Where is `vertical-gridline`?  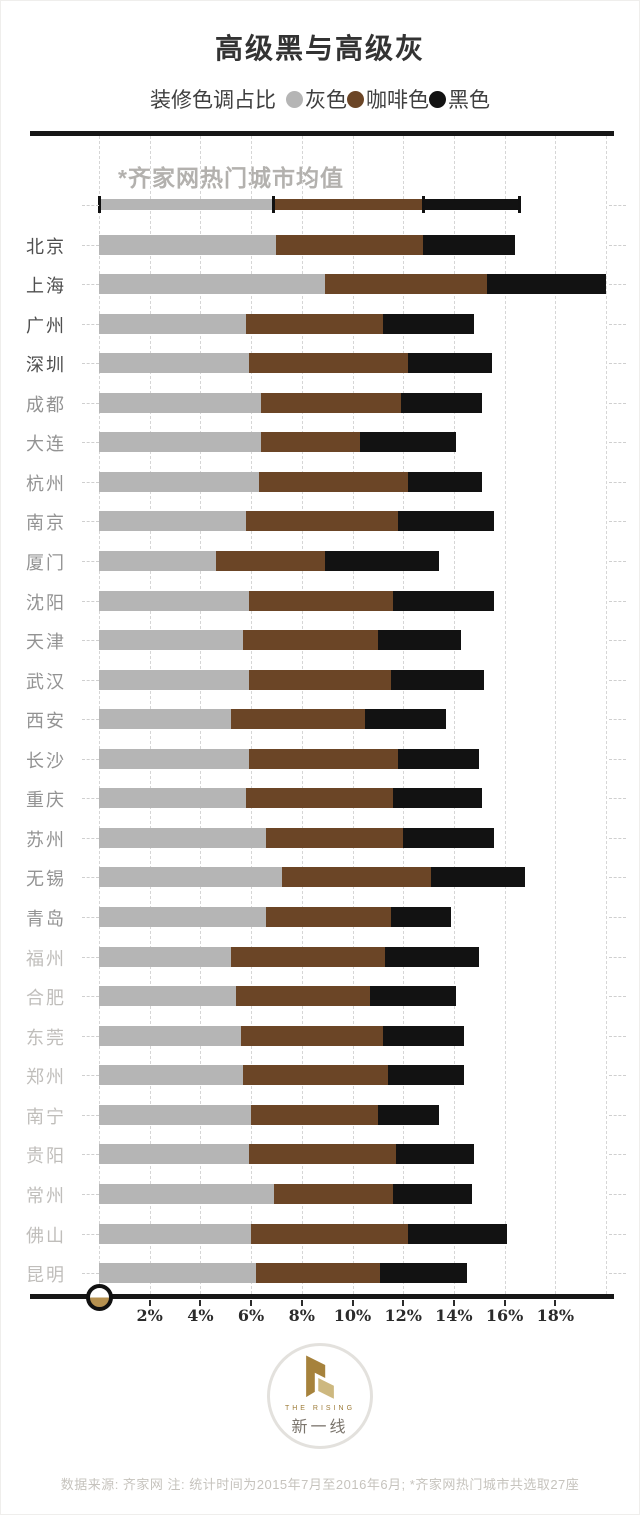 vertical-gridline is located at coordinates (556, 715).